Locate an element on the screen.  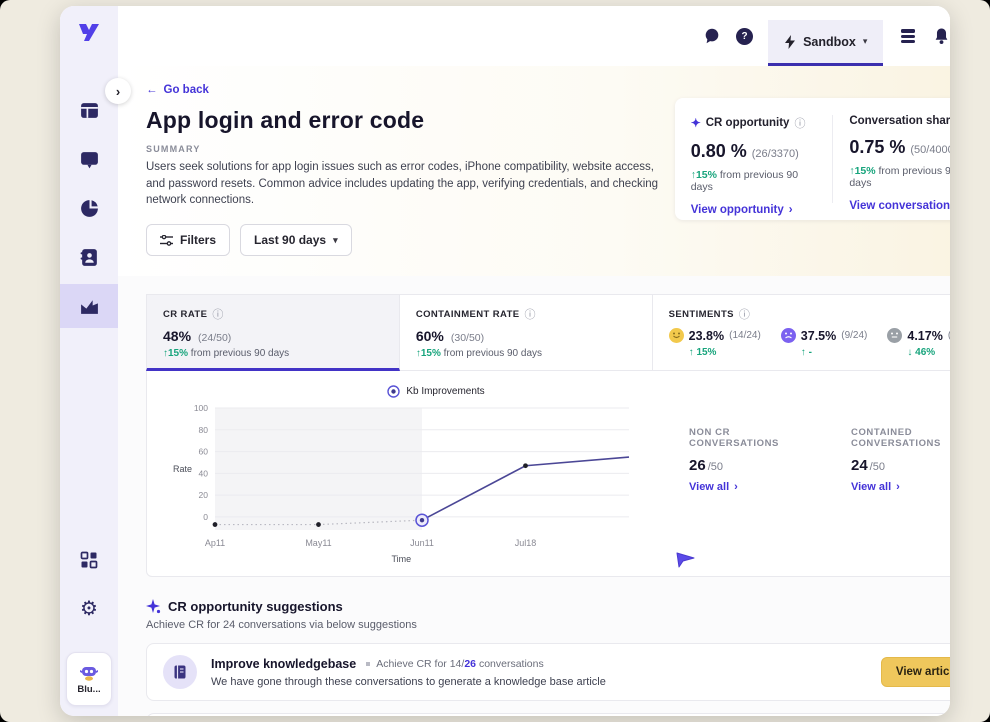
sentiment-negative: 37.5% (9/24) ↑ - is located at coordinates (823, 343).